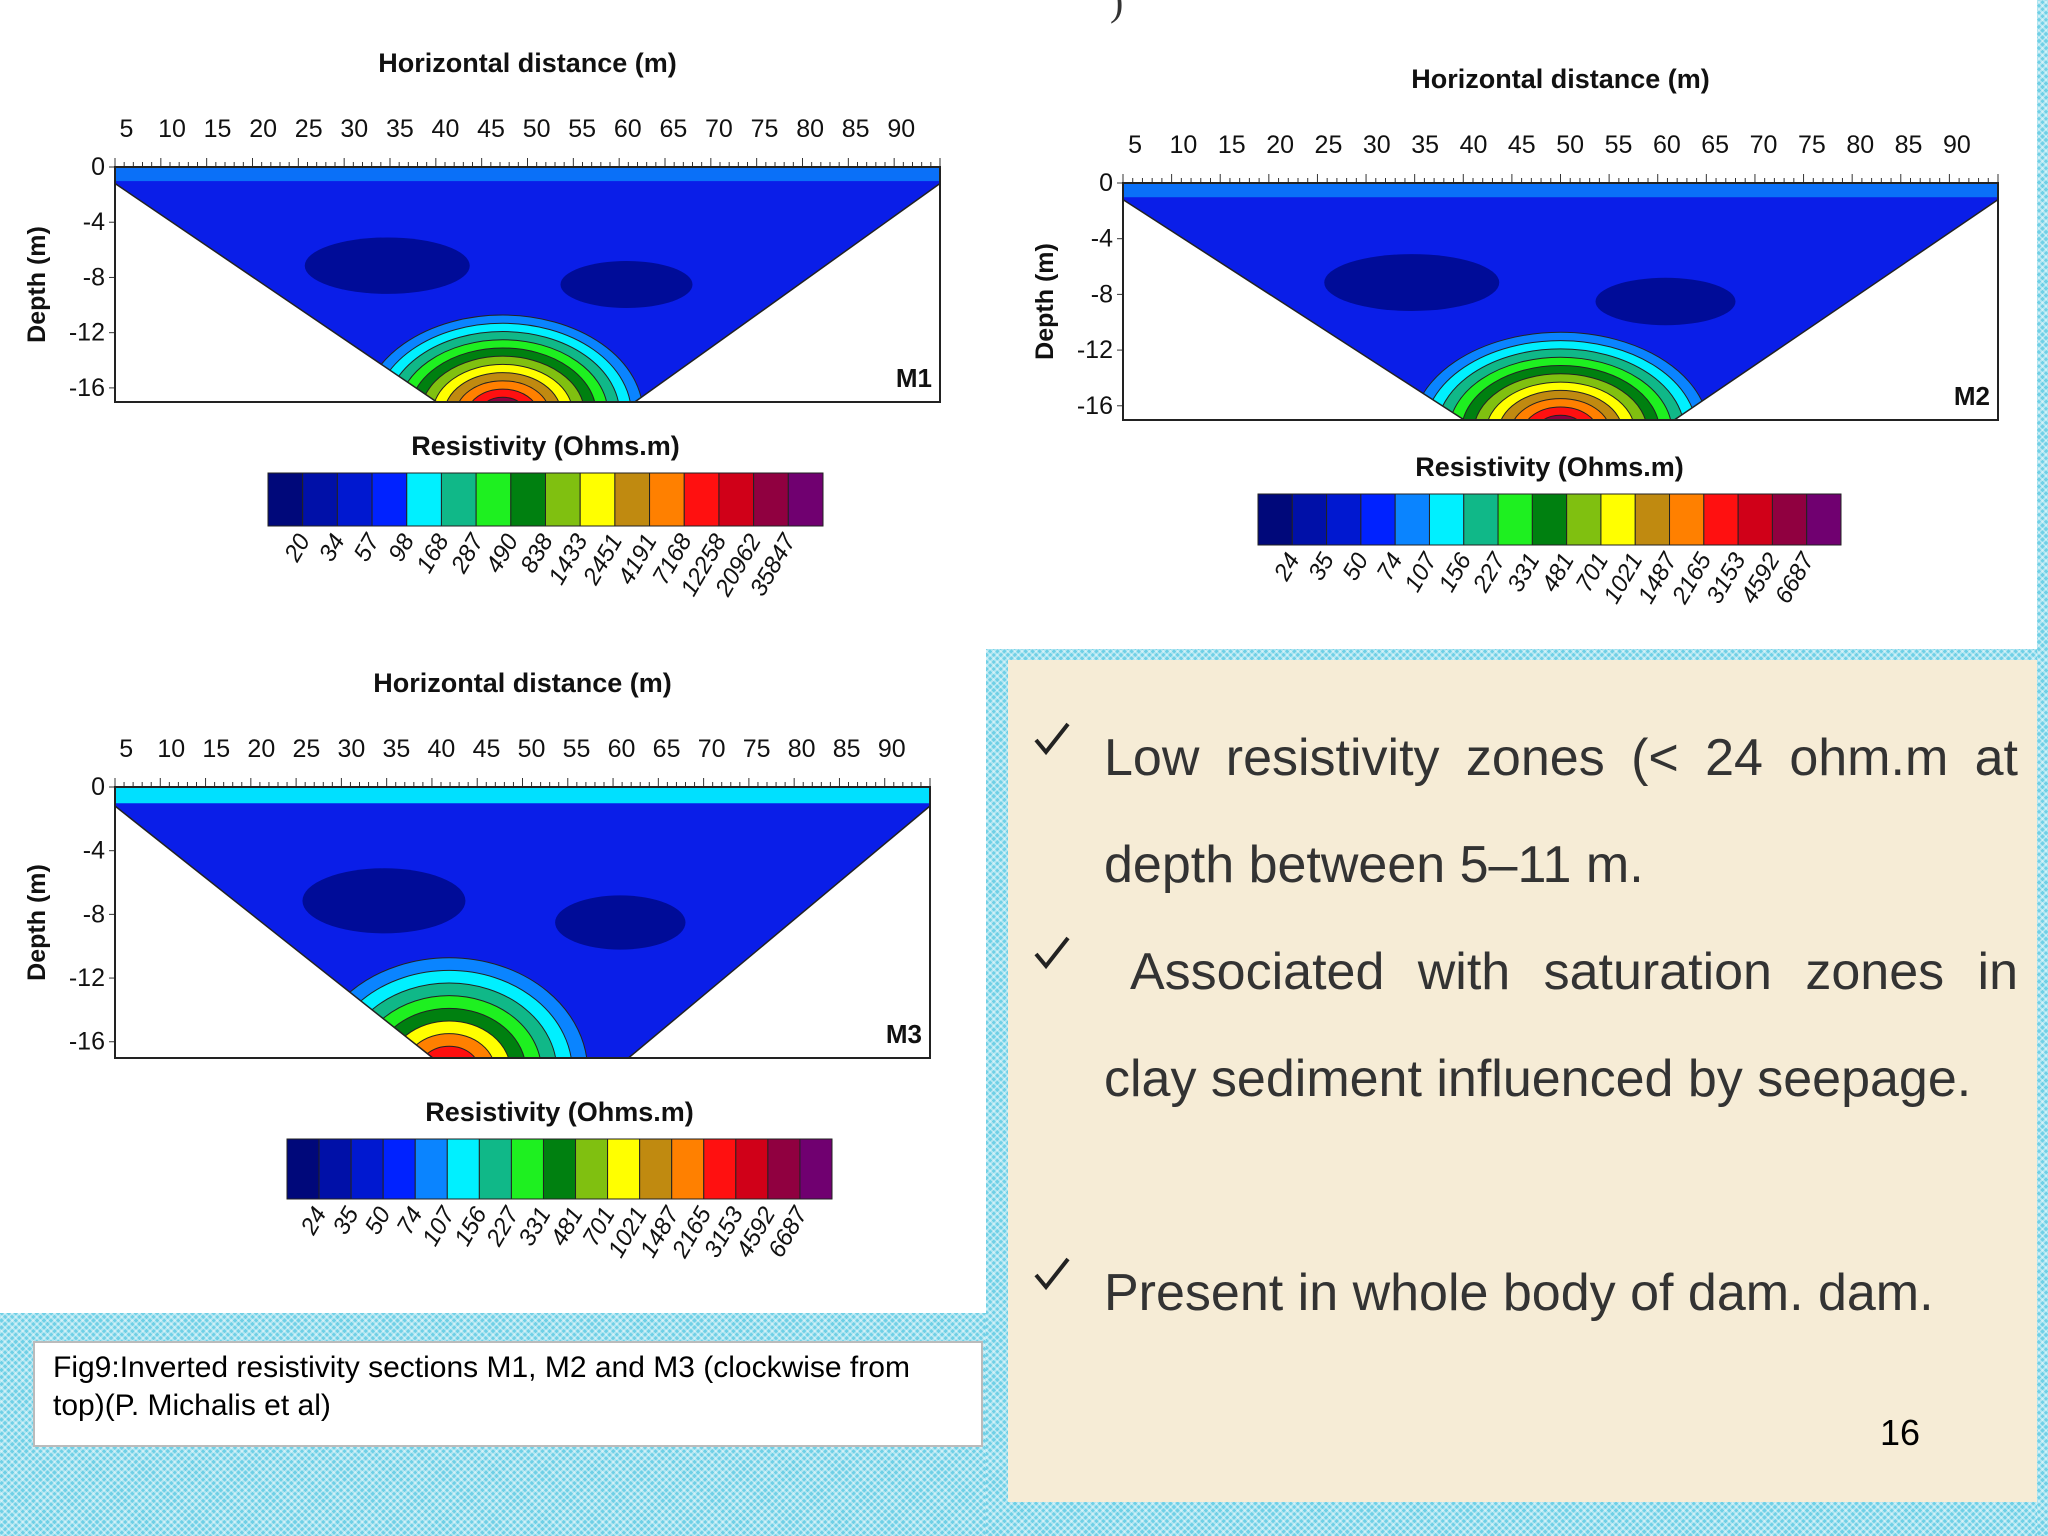  What do you see at coordinates (1523, 573) in the screenshot?
I see `colorbar-label: 331` at bounding box center [1523, 573].